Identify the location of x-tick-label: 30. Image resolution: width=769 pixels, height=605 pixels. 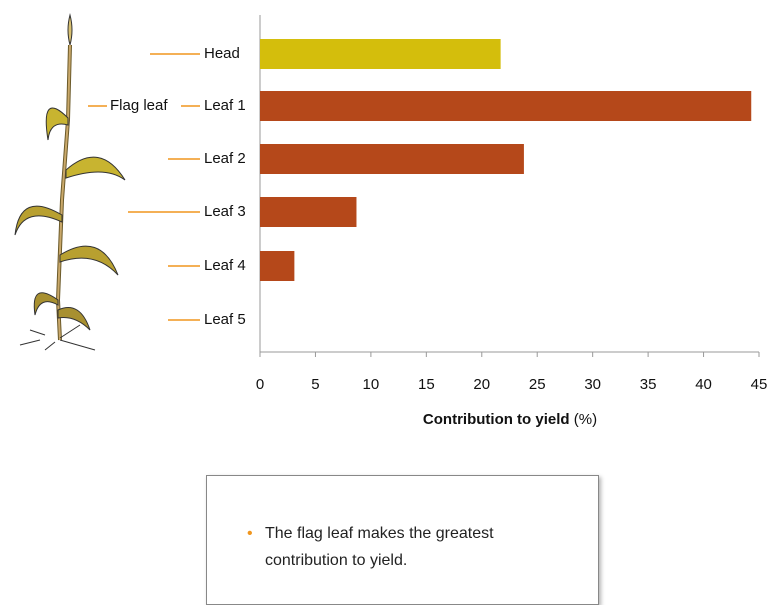
(592, 384).